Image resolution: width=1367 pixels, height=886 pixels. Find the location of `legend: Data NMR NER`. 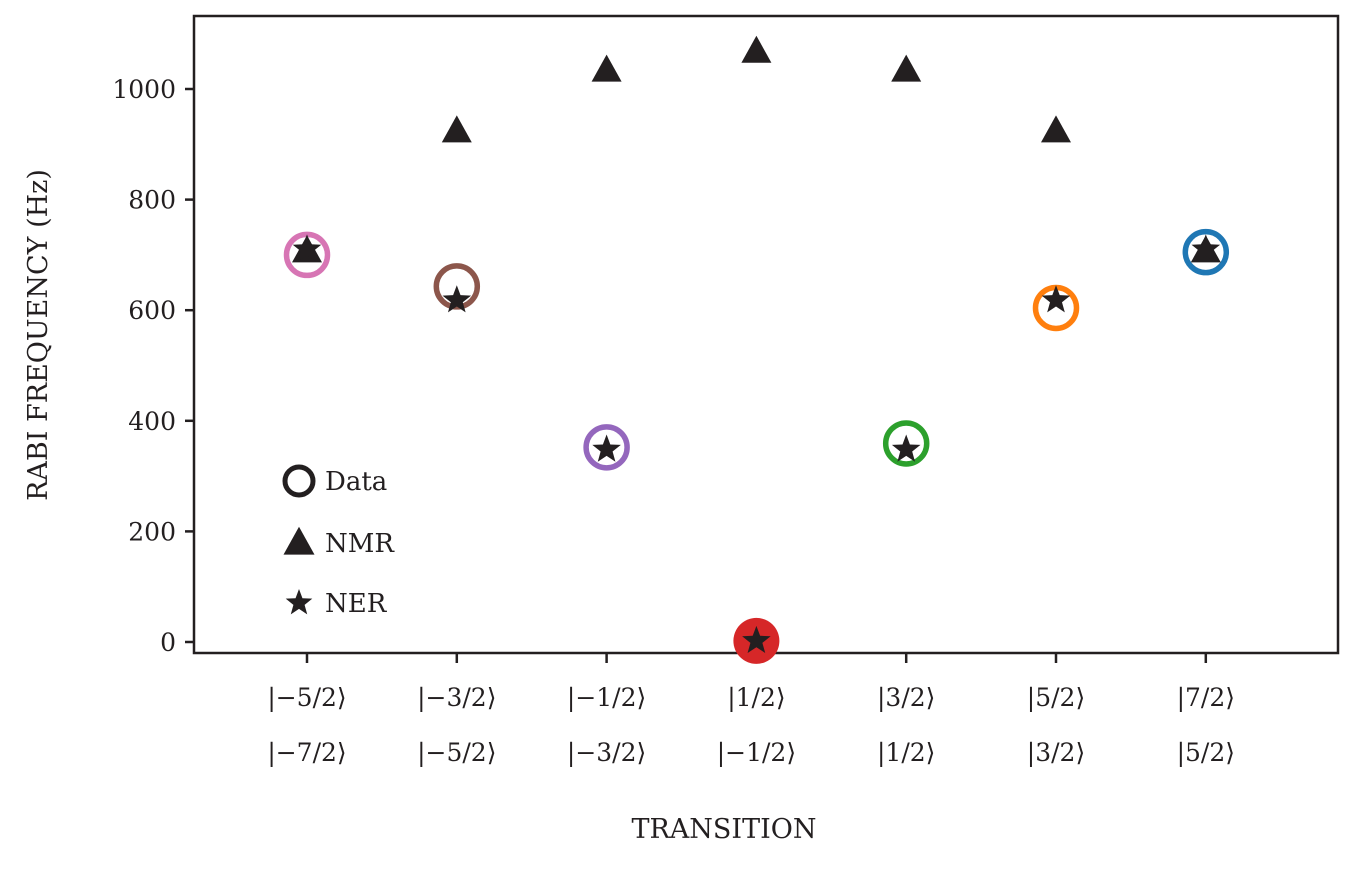

legend: Data NMR NER is located at coordinates (338, 541).